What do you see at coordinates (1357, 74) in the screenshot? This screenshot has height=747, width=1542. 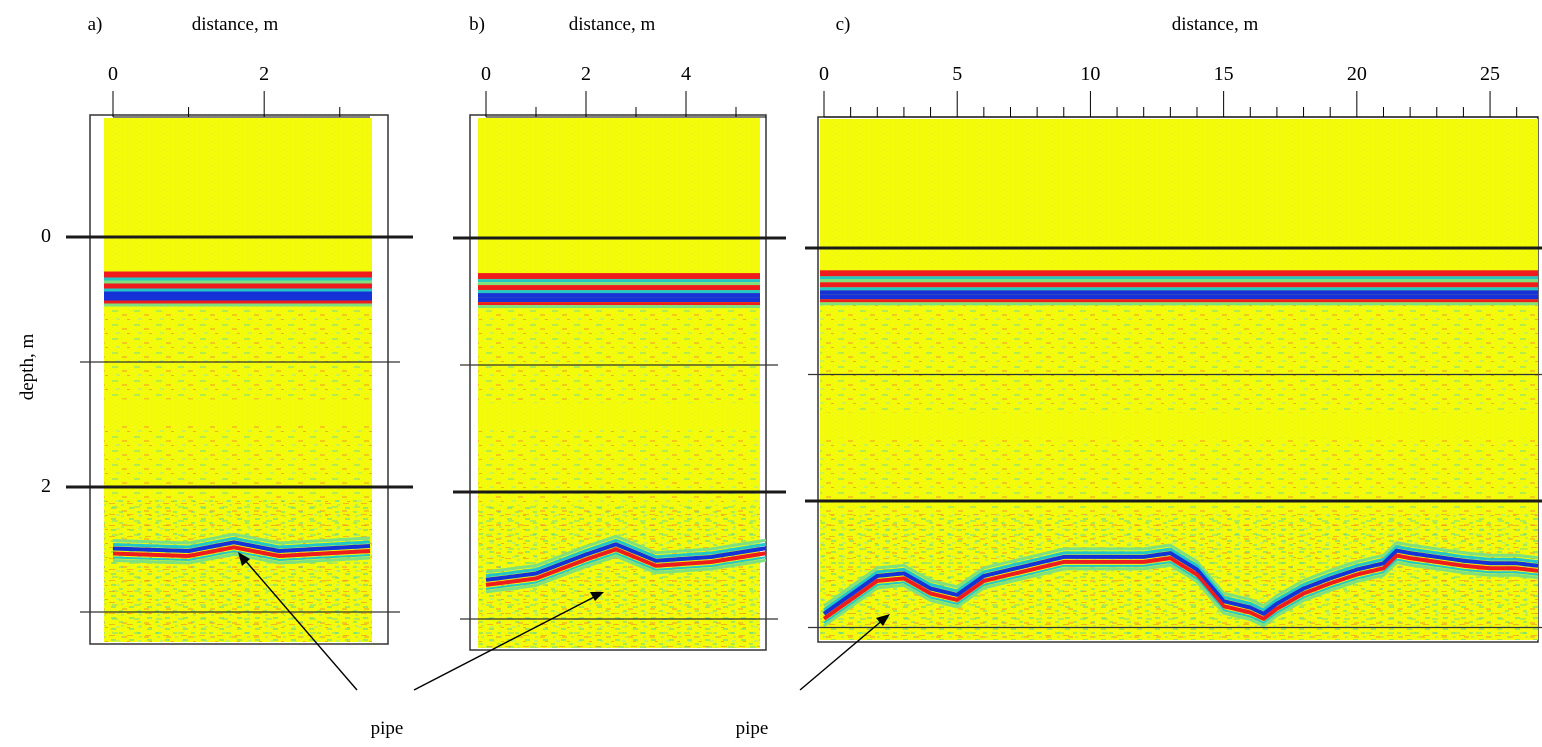 I see `x-tick-label-20: 20` at bounding box center [1357, 74].